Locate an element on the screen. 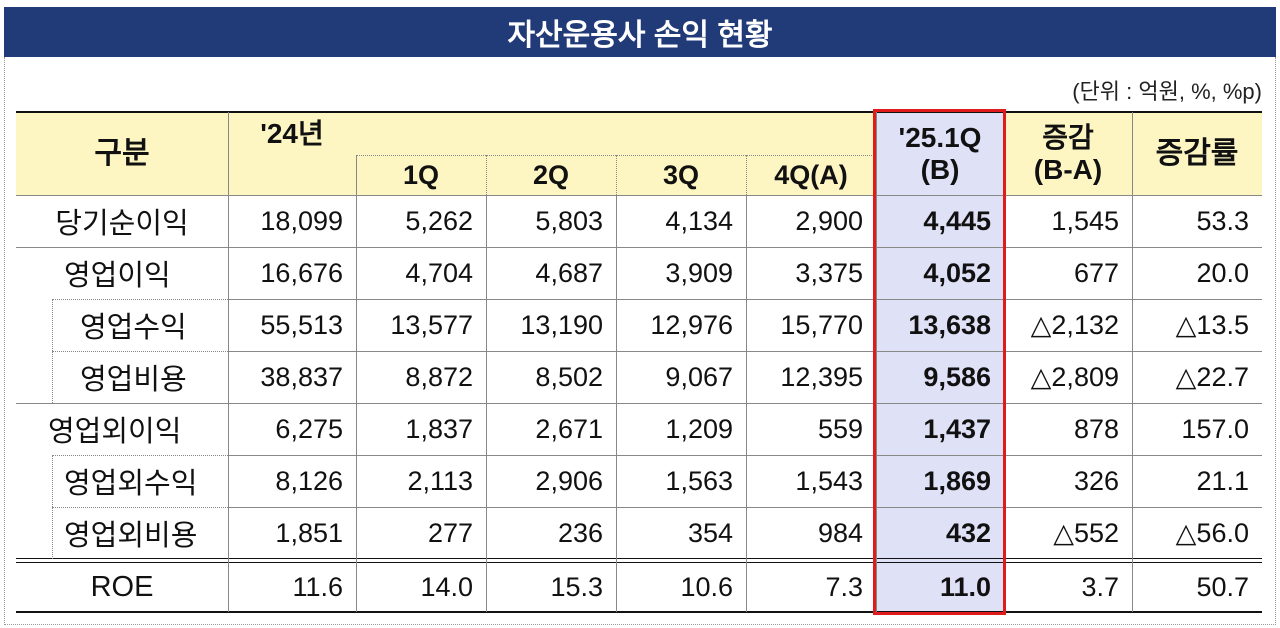  current-value: 1,437 is located at coordinates (957, 428).